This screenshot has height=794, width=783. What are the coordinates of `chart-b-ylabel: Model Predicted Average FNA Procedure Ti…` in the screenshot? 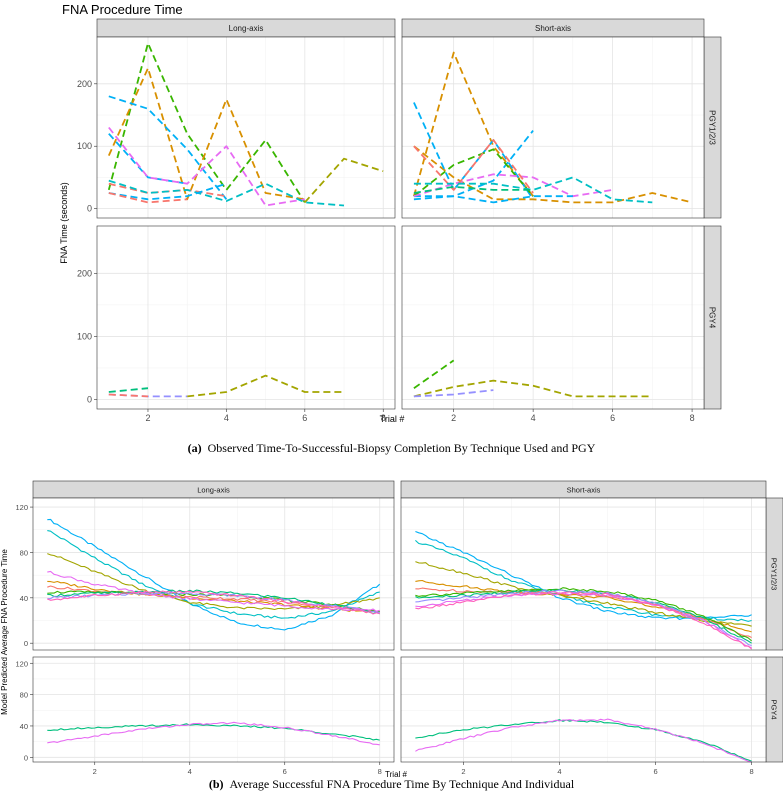 It's located at (4, 632).